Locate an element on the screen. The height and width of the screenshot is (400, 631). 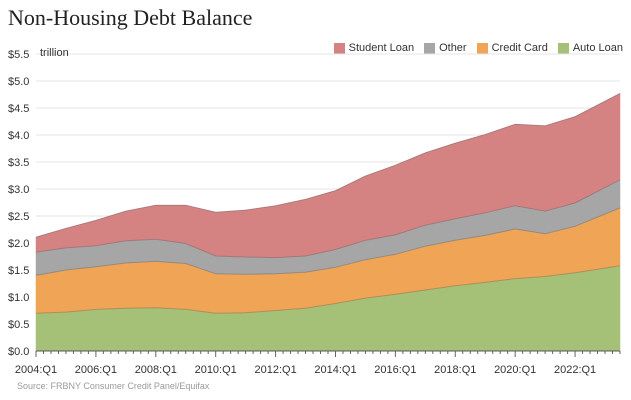
legend-label-student-loan: Student Loan is located at coordinates (381, 48).